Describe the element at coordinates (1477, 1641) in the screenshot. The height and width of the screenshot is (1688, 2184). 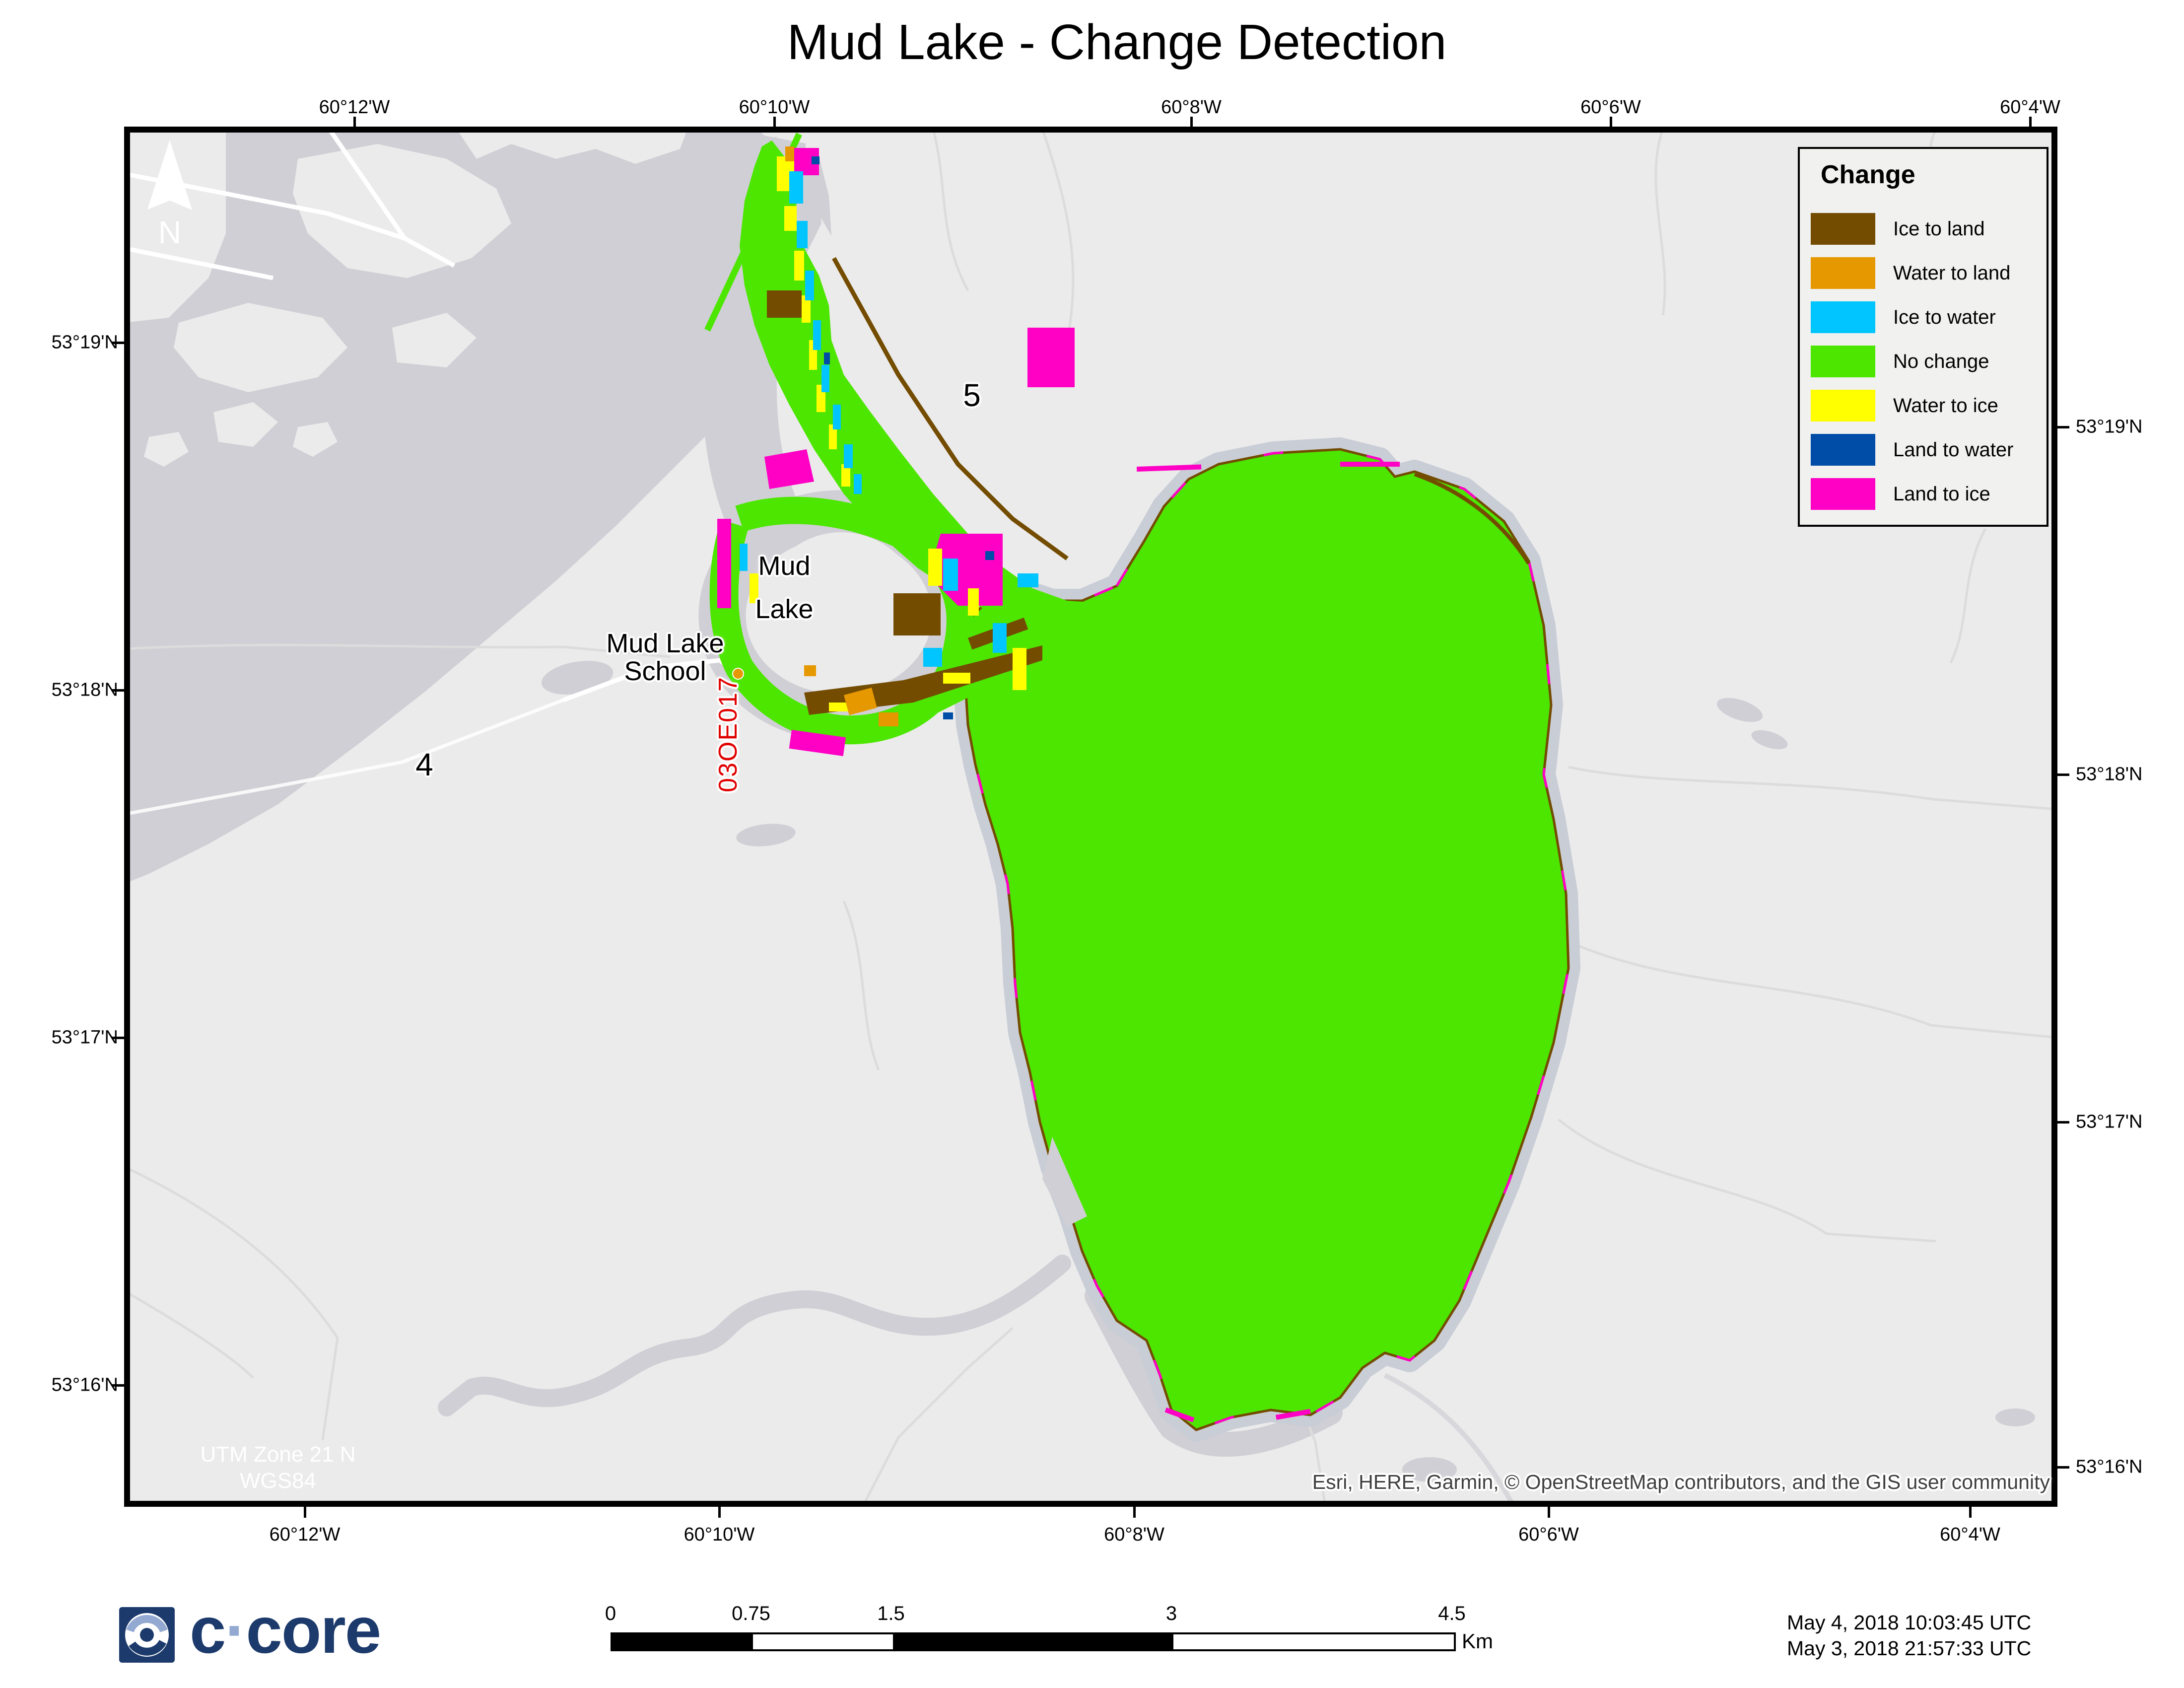
I see `scalebar-unit: Km` at that location.